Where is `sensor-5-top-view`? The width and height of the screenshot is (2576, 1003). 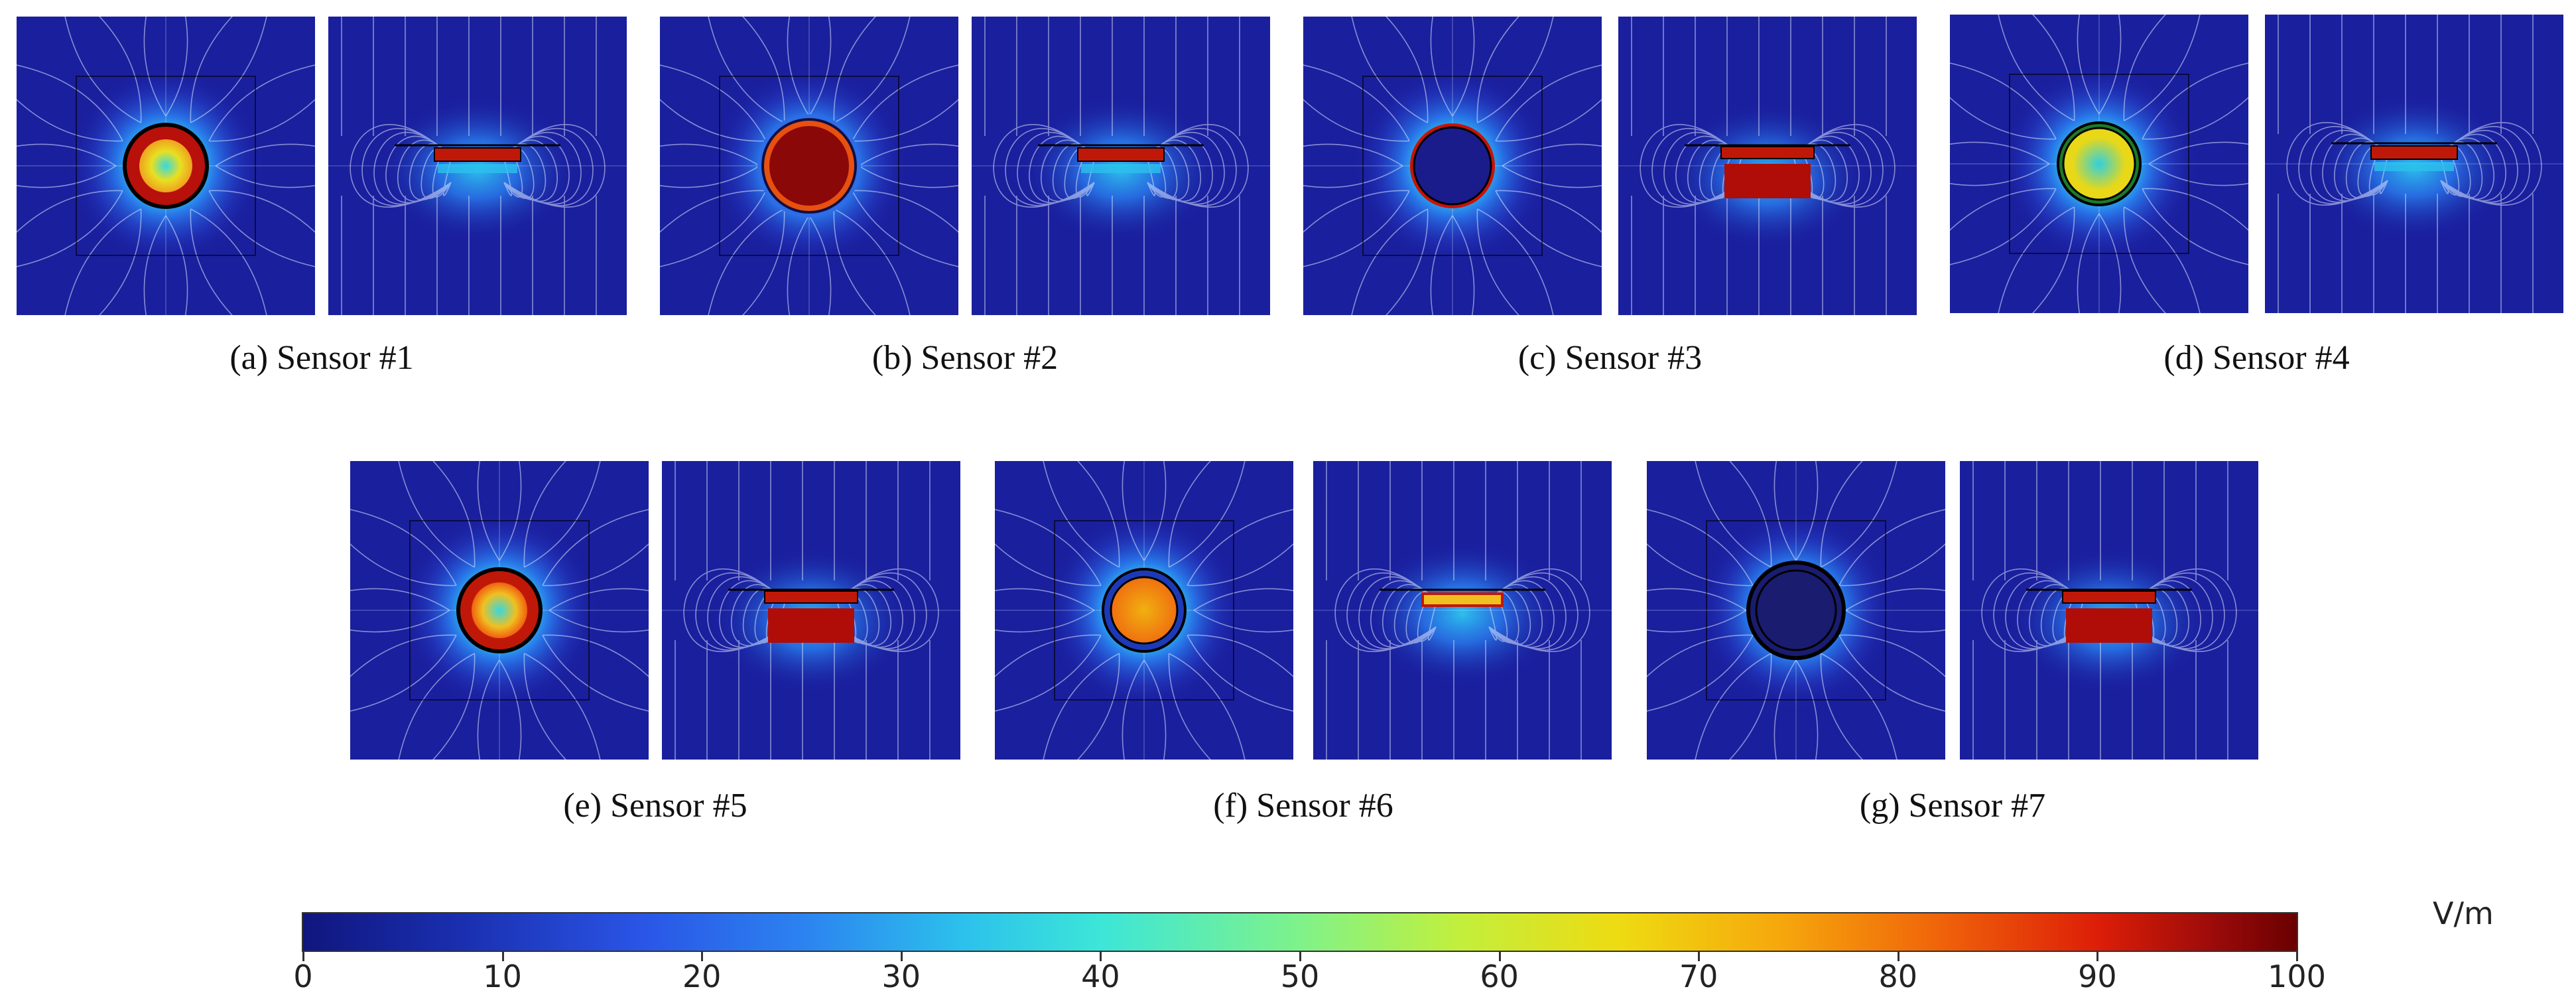
sensor-5-top-view is located at coordinates (500, 610).